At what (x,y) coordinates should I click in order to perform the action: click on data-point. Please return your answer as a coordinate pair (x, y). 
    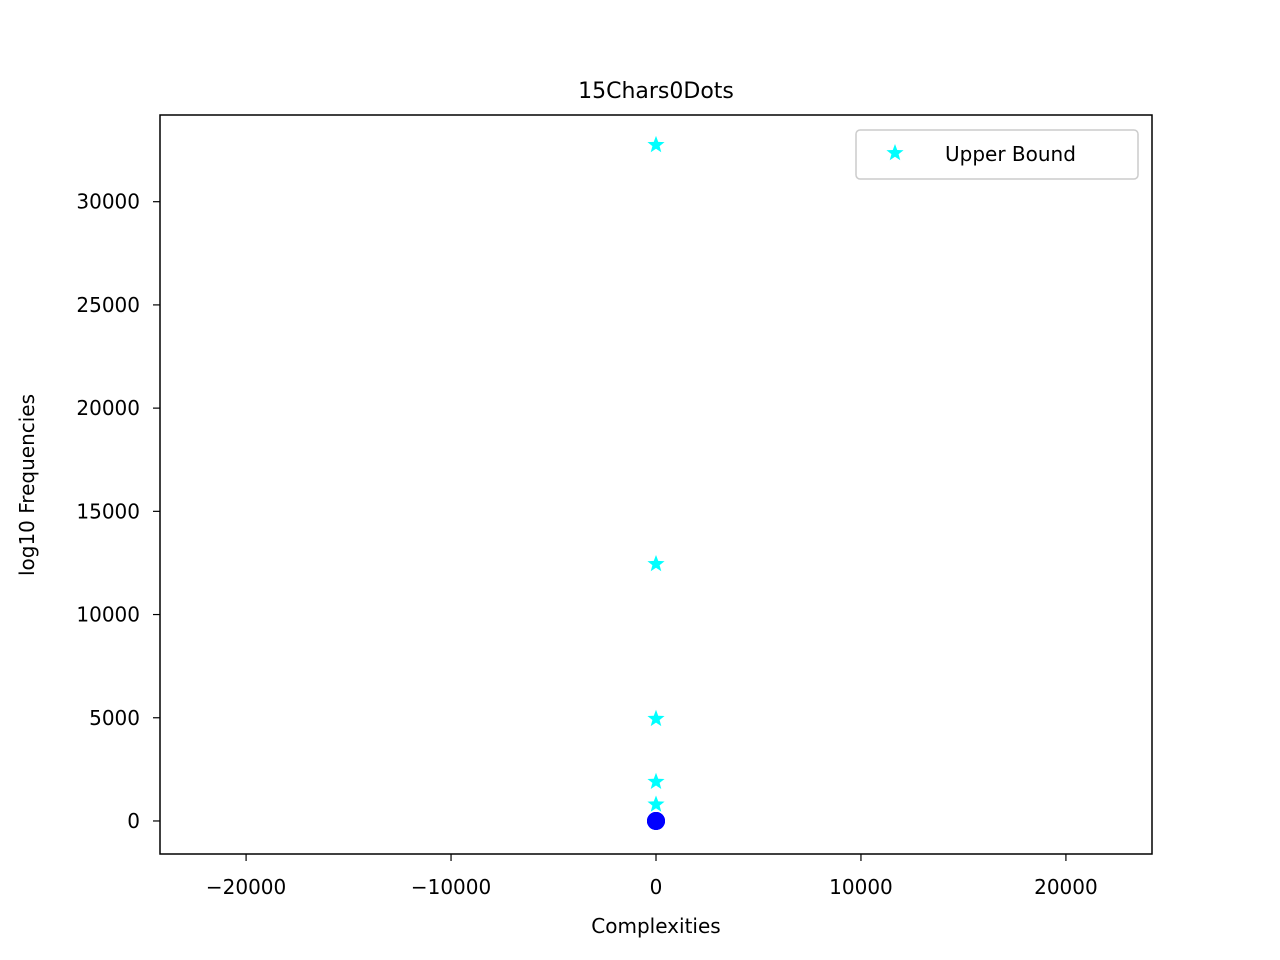
    Looking at the image, I should click on (656, 820).